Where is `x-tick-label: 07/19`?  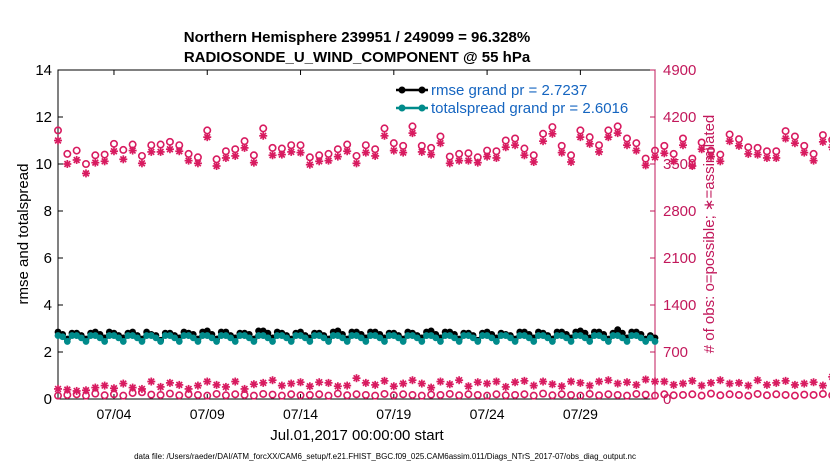 x-tick-label: 07/19 is located at coordinates (393, 414).